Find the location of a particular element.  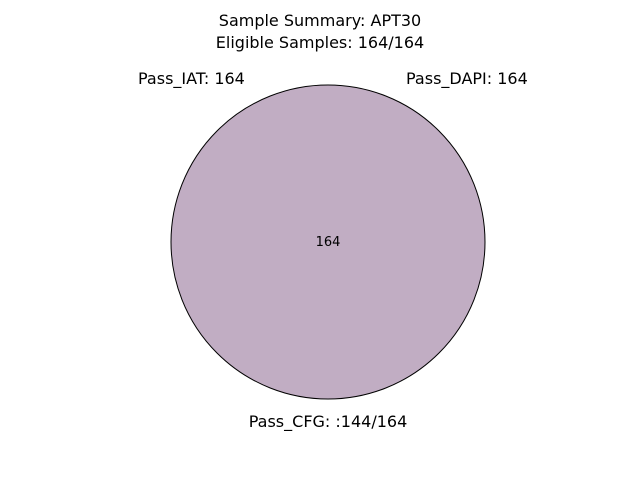

set-label-pass-cfg: Pass_CFG: :144/164 is located at coordinates (328, 421).